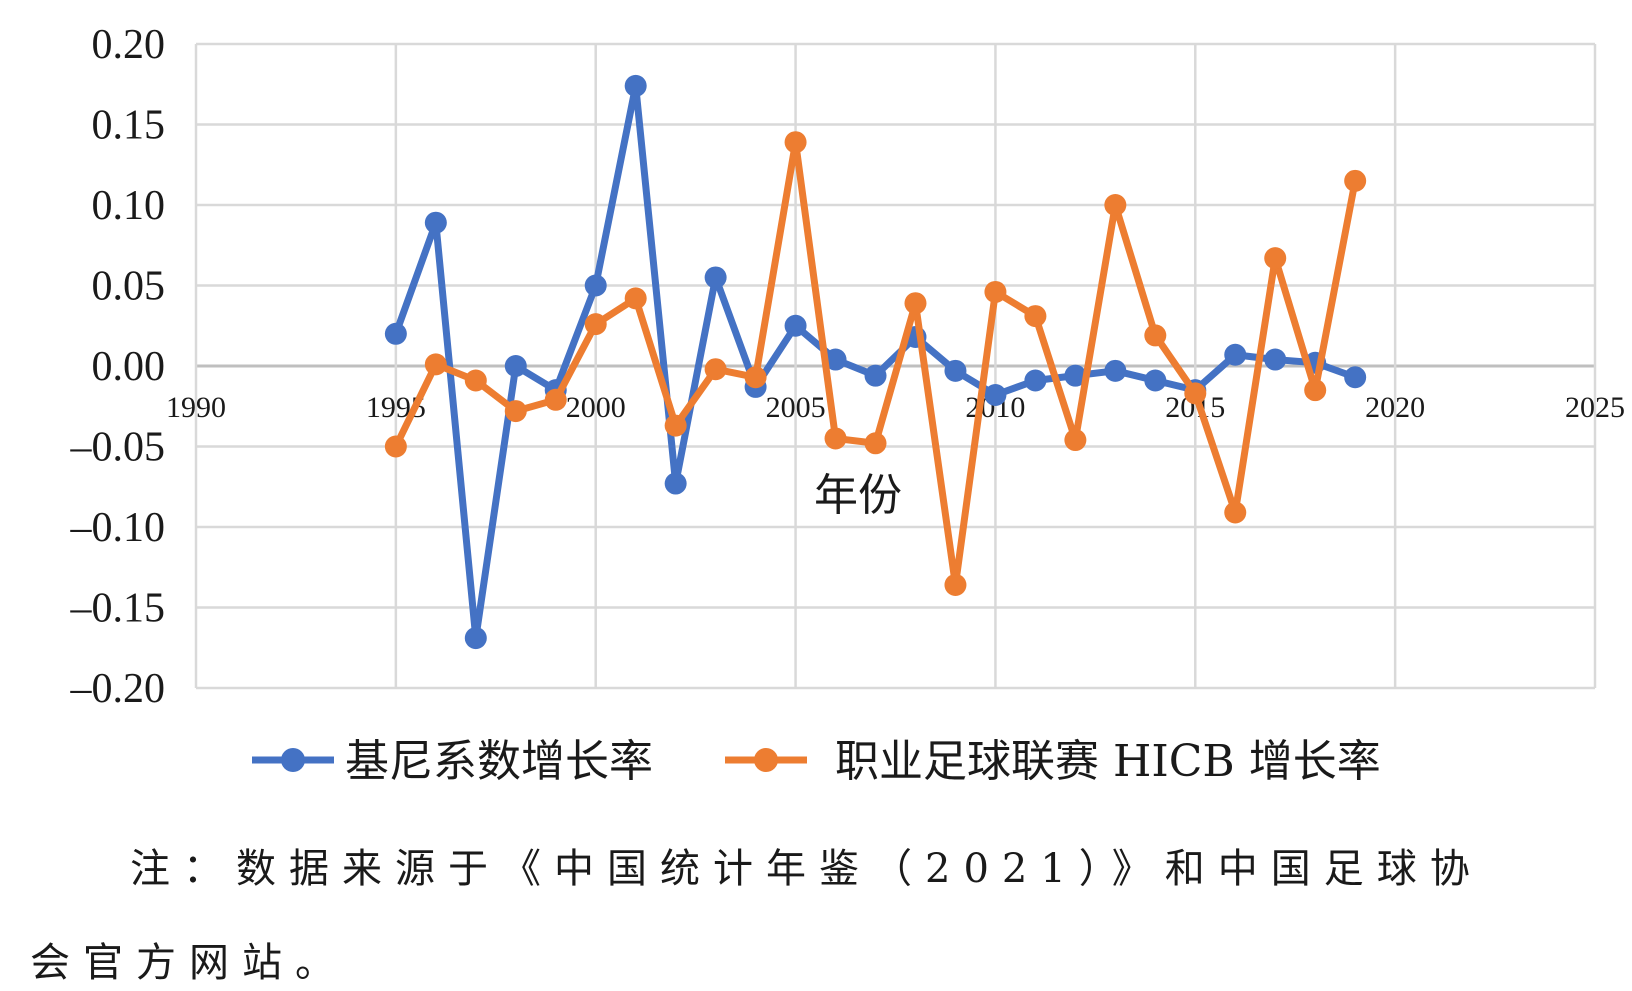 This screenshot has height=991, width=1632. Describe the element at coordinates (858, 495) in the screenshot. I see `x-axis-label: 年份` at that location.